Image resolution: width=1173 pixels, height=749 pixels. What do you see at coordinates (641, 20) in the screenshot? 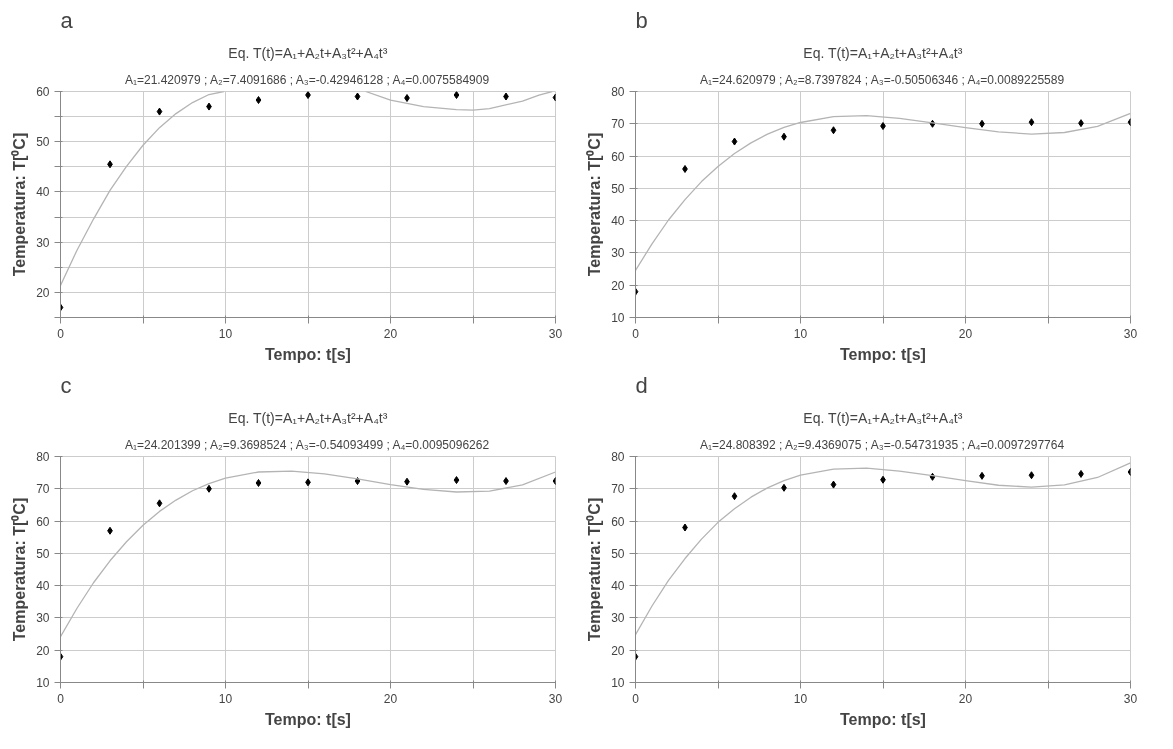
I see `text: b` at bounding box center [641, 20].